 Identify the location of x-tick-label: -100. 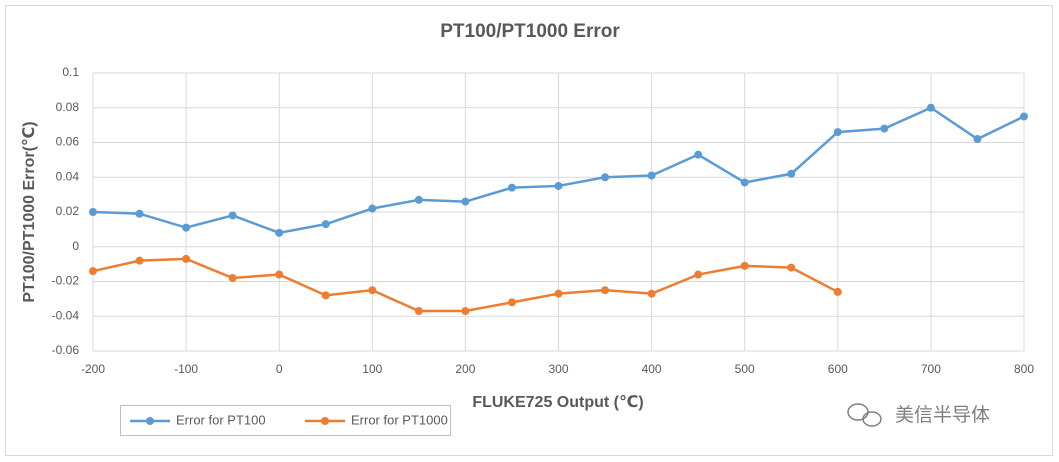
(186, 369).